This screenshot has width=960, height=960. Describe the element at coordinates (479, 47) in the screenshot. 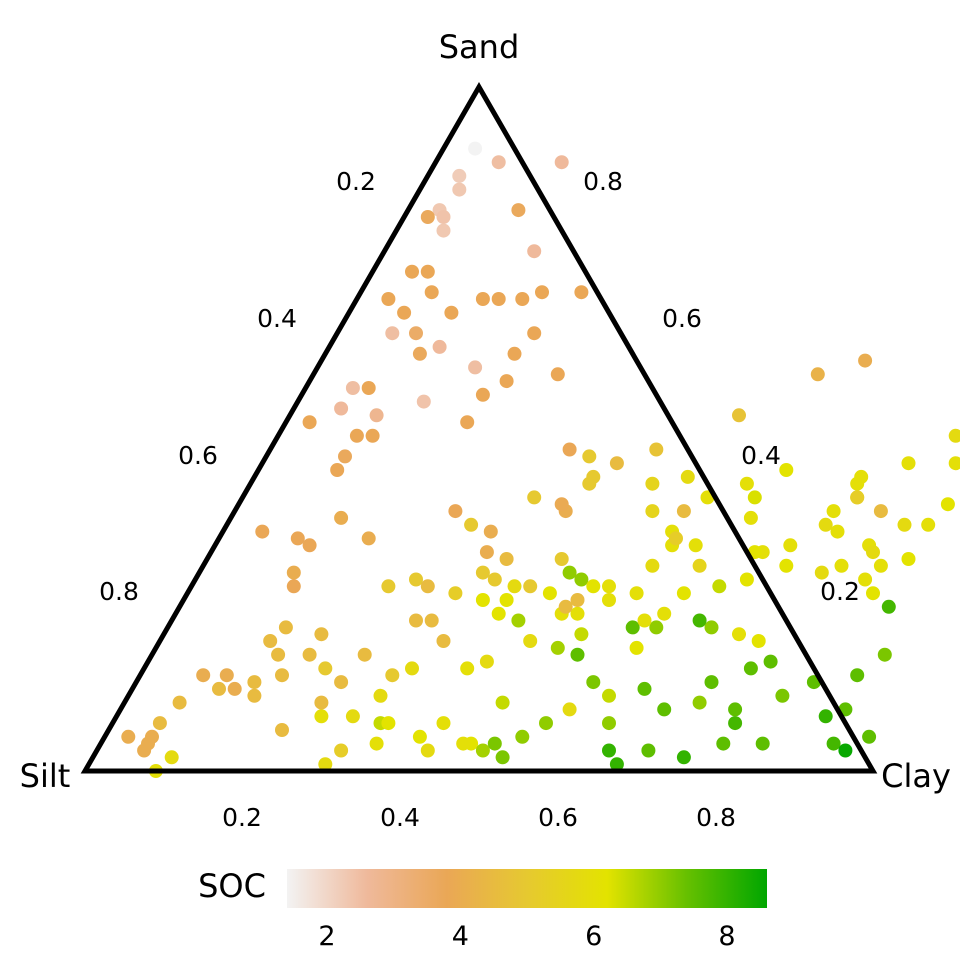

I see `sand-label: Sand` at that location.